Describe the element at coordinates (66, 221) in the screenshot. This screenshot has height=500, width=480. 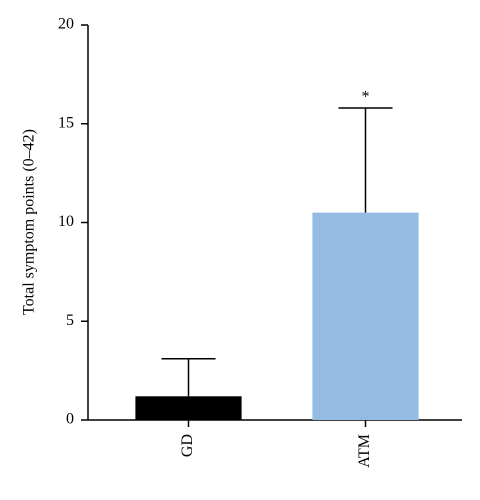
I see `y-tick-label: 10` at that location.